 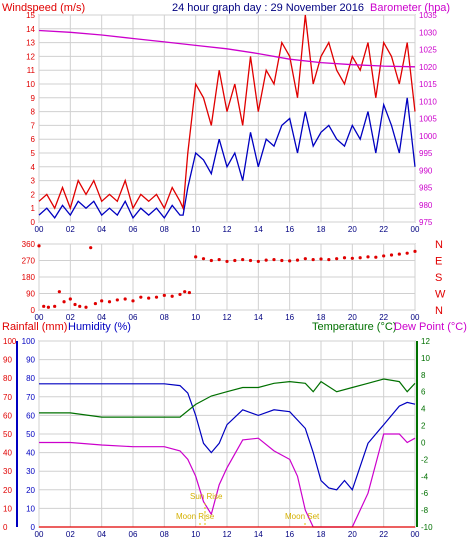 I want to click on dir-y-tick-label: 360, so click(x=29, y=244).